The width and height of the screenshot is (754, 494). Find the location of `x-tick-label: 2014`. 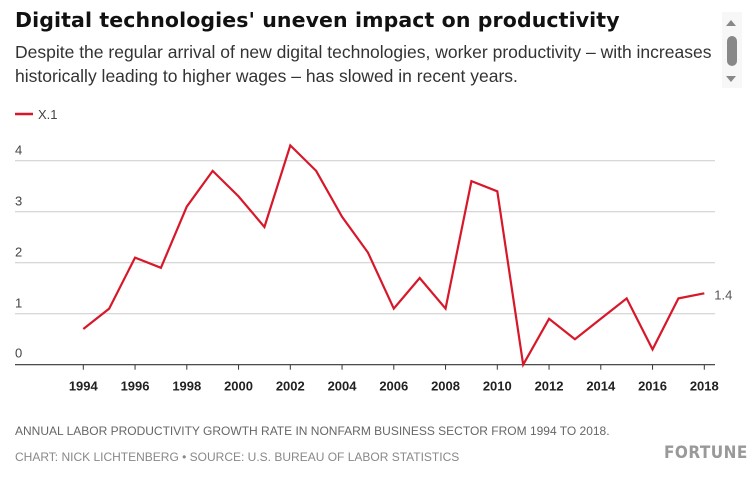

x-tick-label: 2014 is located at coordinates (601, 386).